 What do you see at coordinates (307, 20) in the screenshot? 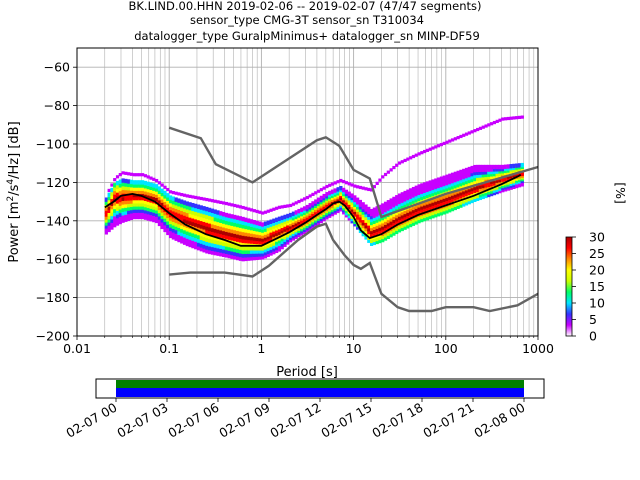
I see `title-line-2: sensor_type CMG-3T sensor_sn T310034` at bounding box center [307, 20].